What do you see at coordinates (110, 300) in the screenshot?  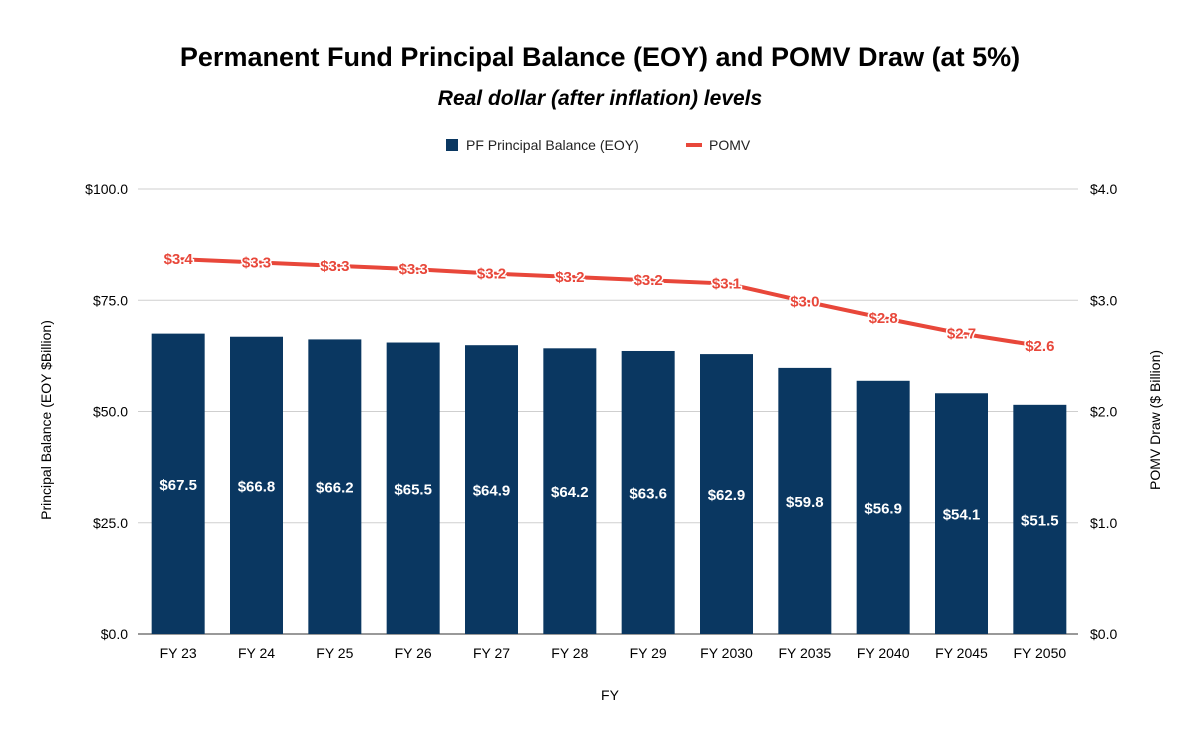 I see `y-tick-label: $75.0` at bounding box center [110, 300].